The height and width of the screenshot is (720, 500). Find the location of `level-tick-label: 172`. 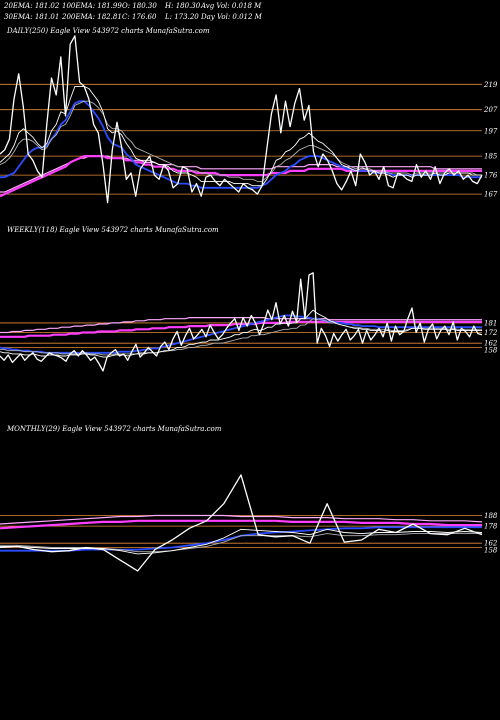

level-tick-label: 172 is located at coordinates (491, 333).